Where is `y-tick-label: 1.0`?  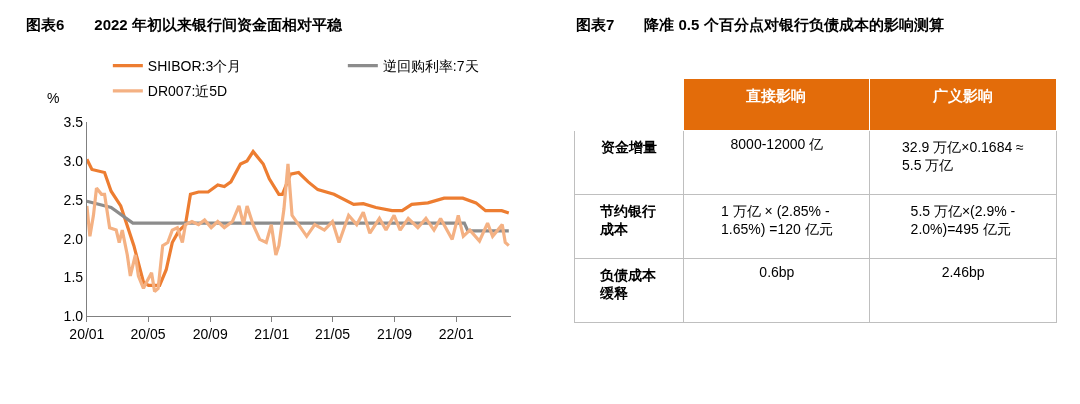
y-tick-label: 1.0 is located at coordinates (73, 316).